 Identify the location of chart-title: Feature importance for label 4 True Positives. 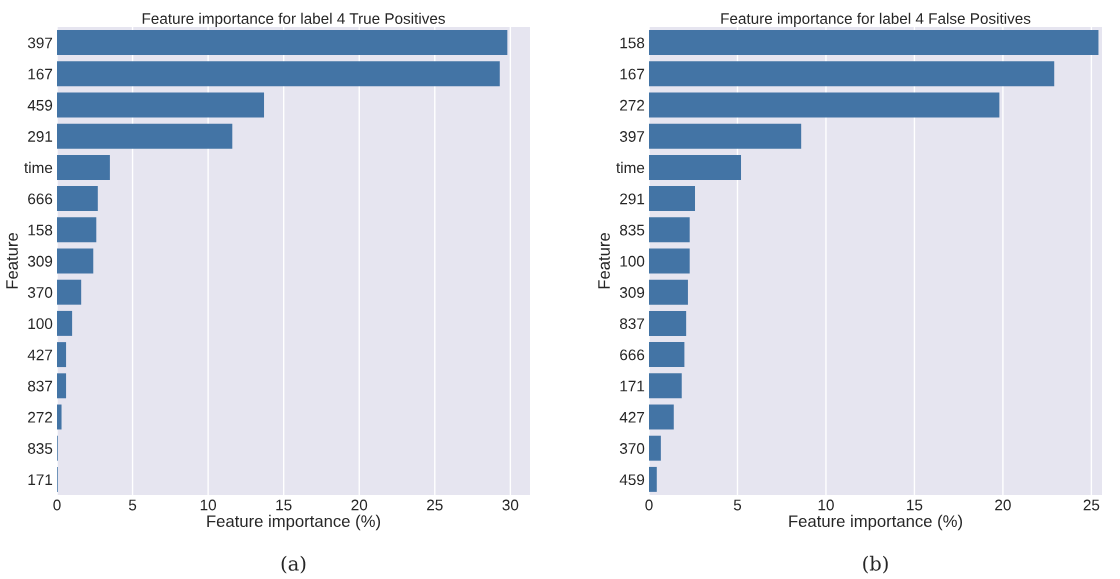
(293, 19).